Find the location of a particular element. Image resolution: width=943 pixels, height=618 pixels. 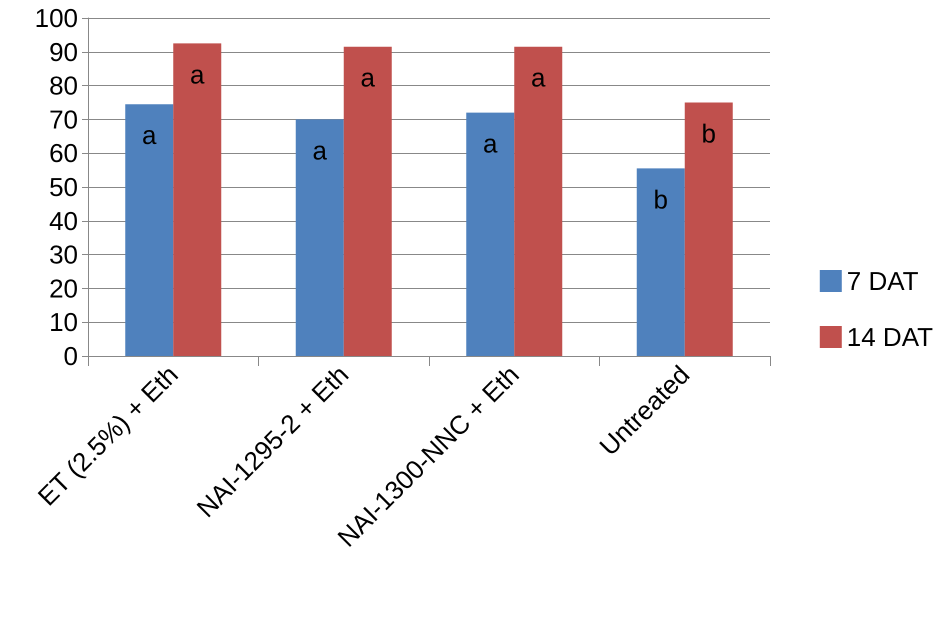

legend-label: 7 DAT is located at coordinates (882, 281).